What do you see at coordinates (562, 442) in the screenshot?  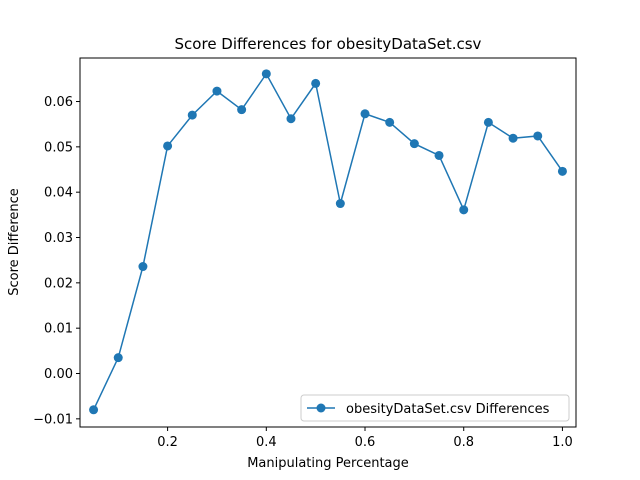 I see `x-tick-label: 1.0` at bounding box center [562, 442].